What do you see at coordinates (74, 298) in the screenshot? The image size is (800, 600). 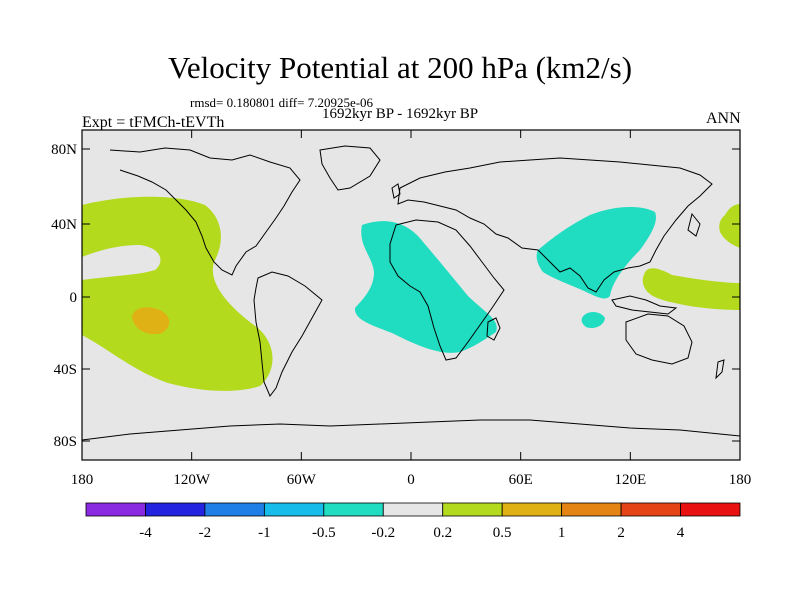 I see `lat-tick-label: 0` at bounding box center [74, 298].